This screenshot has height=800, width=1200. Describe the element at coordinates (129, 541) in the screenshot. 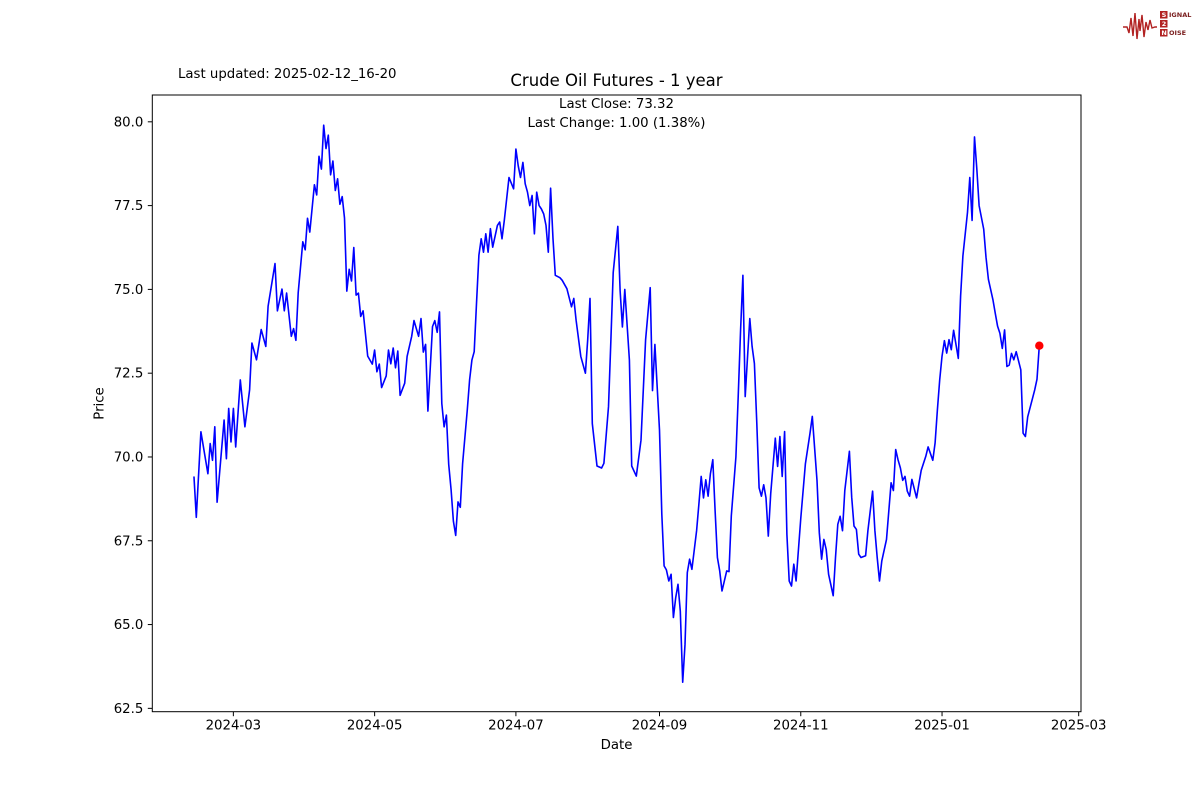

I see `y-tick-label: 67.5` at that location.